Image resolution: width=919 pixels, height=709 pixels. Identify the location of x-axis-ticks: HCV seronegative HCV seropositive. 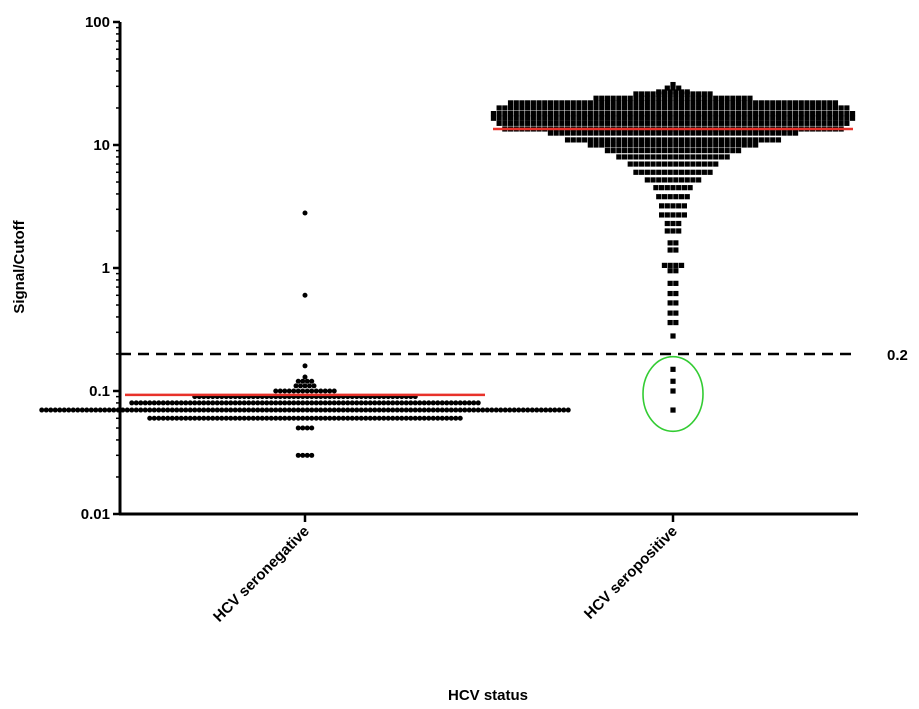
(445, 570).